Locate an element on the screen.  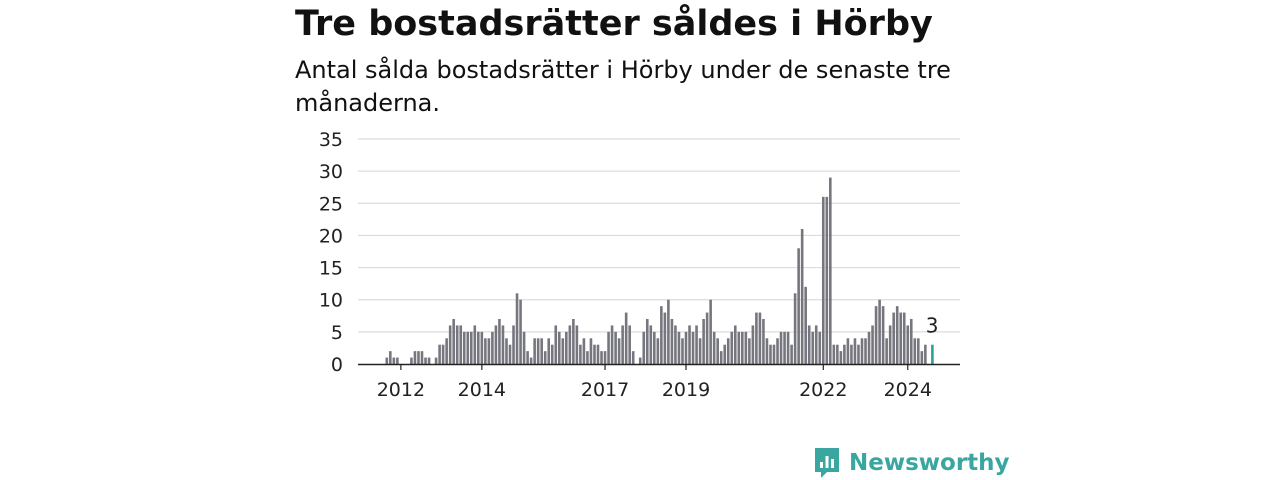
annotations: 3 is located at coordinates (932, 326).